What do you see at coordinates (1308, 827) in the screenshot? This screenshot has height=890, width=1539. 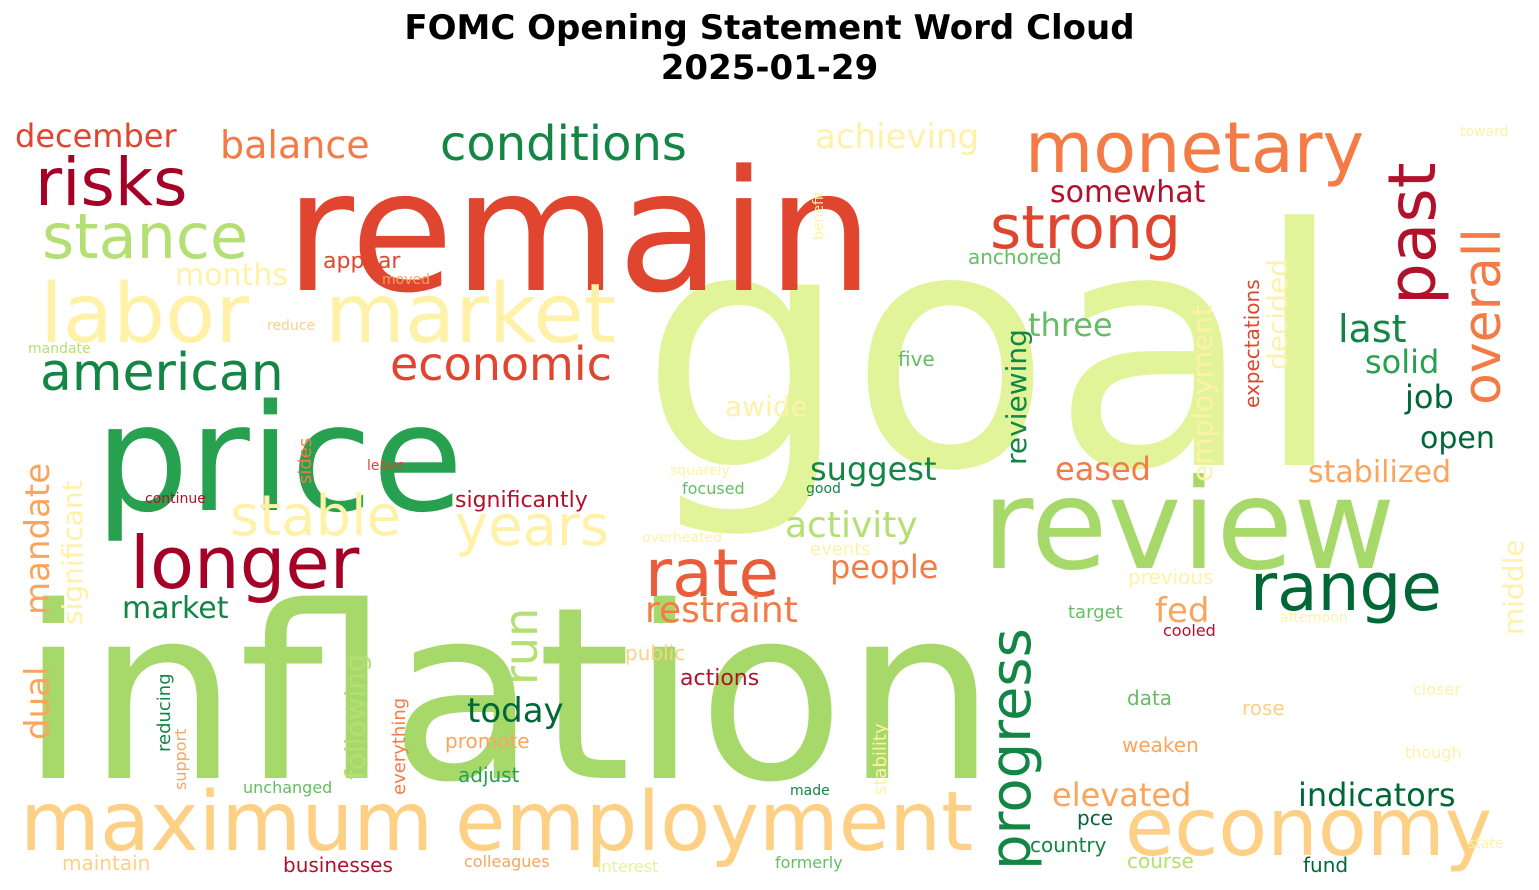 I see `word-economy-5: economy` at bounding box center [1308, 827].